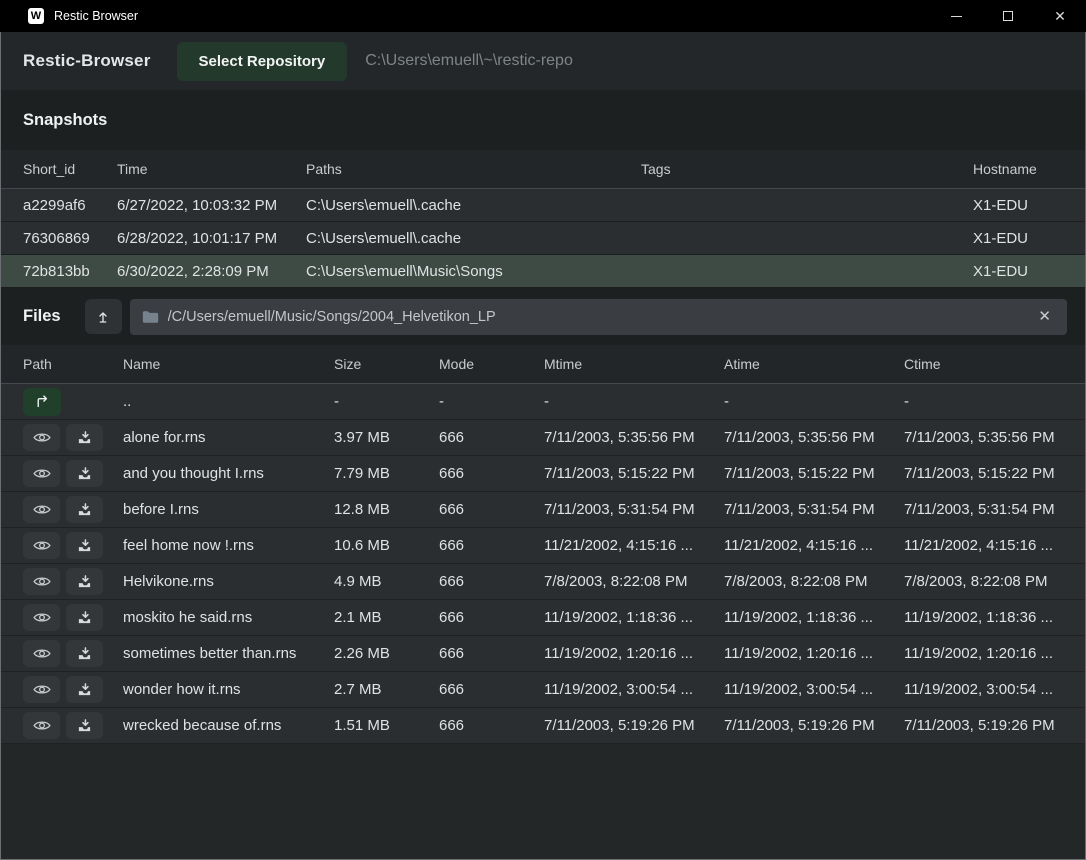  Describe the element at coordinates (1001, 205) in the screenshot. I see `snapshot-hostname: X1-EDU` at that location.